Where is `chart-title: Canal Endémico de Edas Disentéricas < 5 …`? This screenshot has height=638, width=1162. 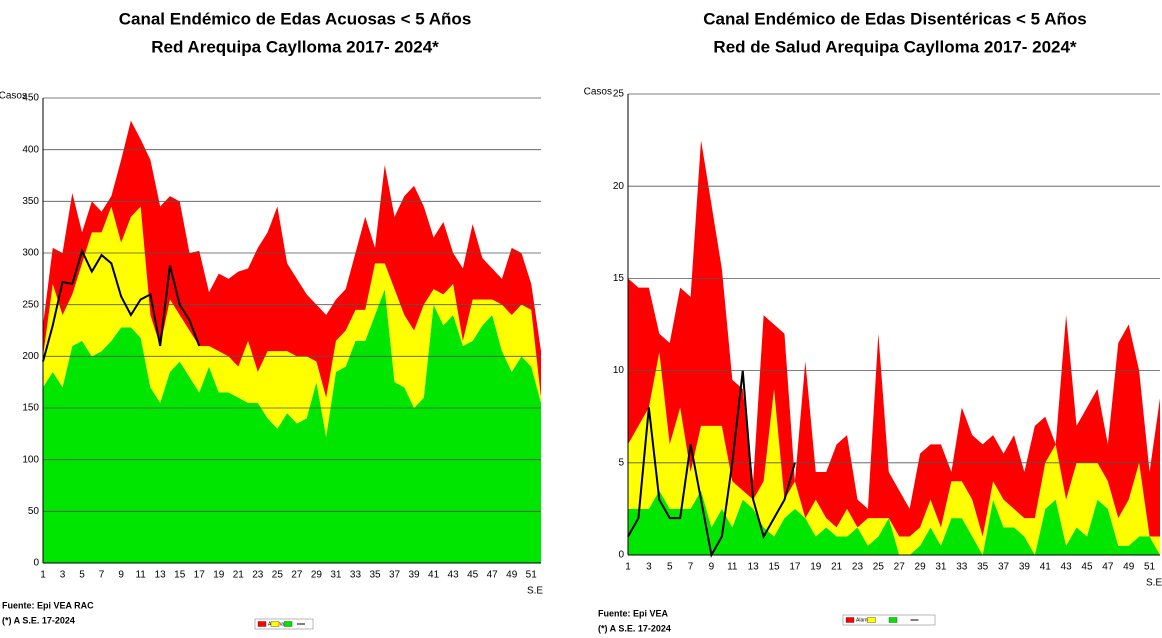 chart-title: Canal Endémico de Edas Disentéricas < 5 … is located at coordinates (894, 18).